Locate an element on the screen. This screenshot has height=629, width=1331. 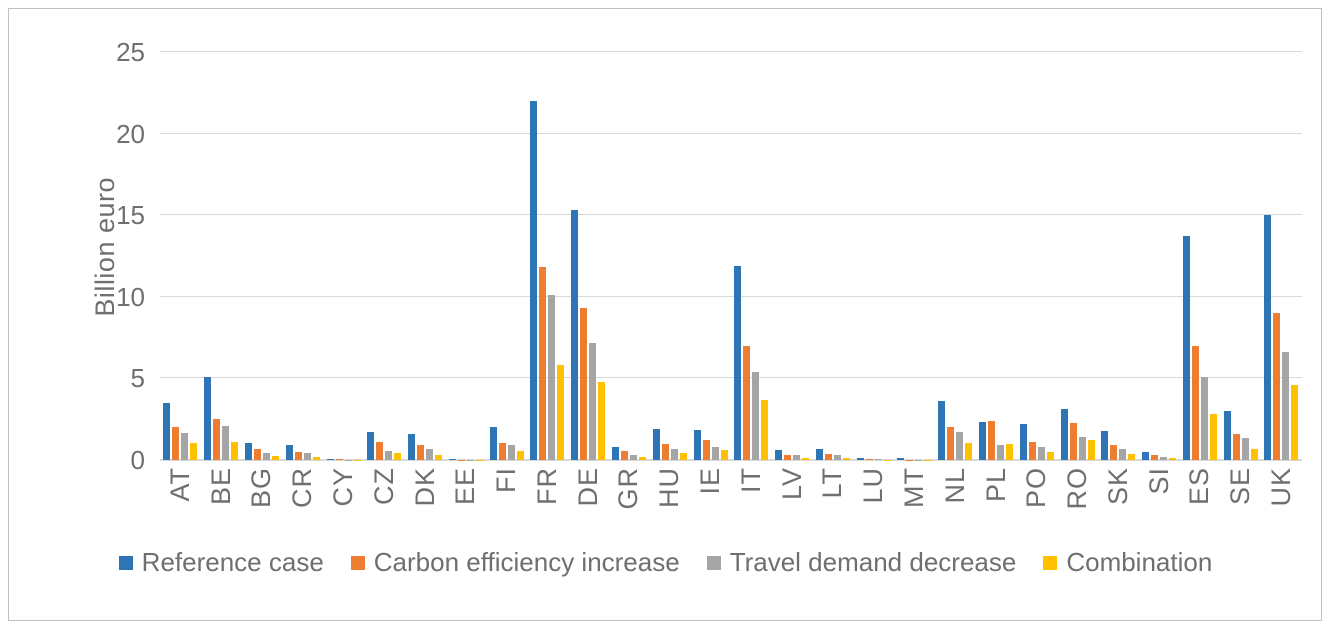
x-label-cell-HU: HU is located at coordinates (669, 503).